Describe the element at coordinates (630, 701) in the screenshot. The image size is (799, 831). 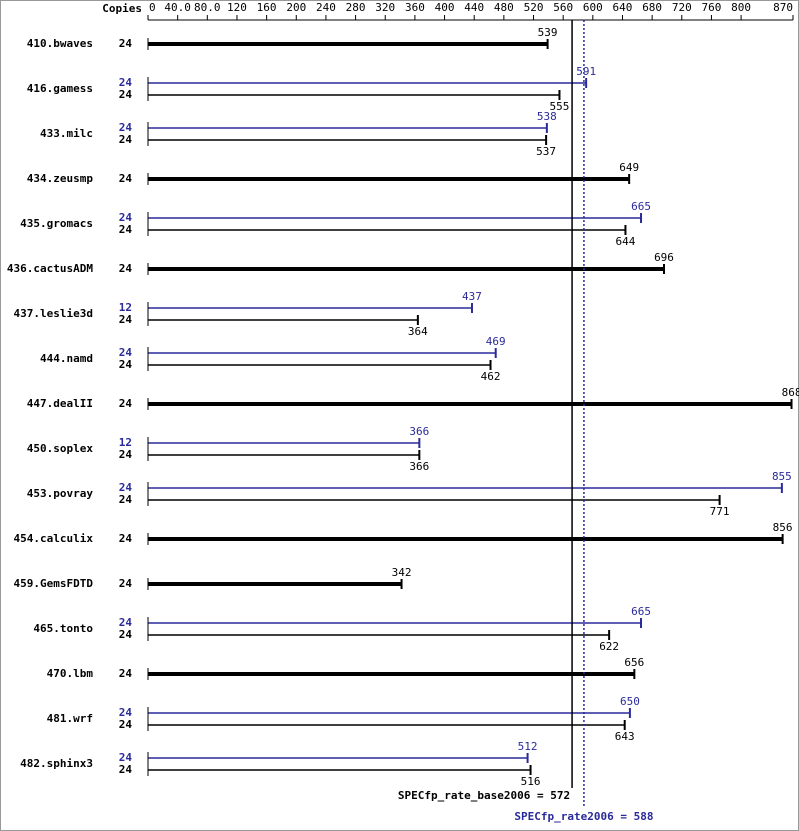
I see `value-label: 650` at that location.